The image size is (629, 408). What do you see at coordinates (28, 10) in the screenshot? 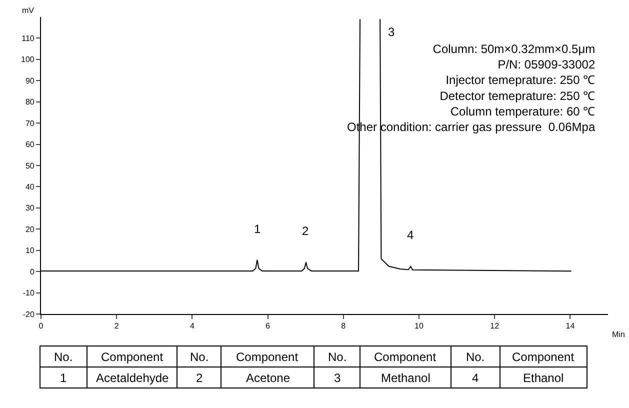
I see `y-axis-title: mV` at bounding box center [28, 10].